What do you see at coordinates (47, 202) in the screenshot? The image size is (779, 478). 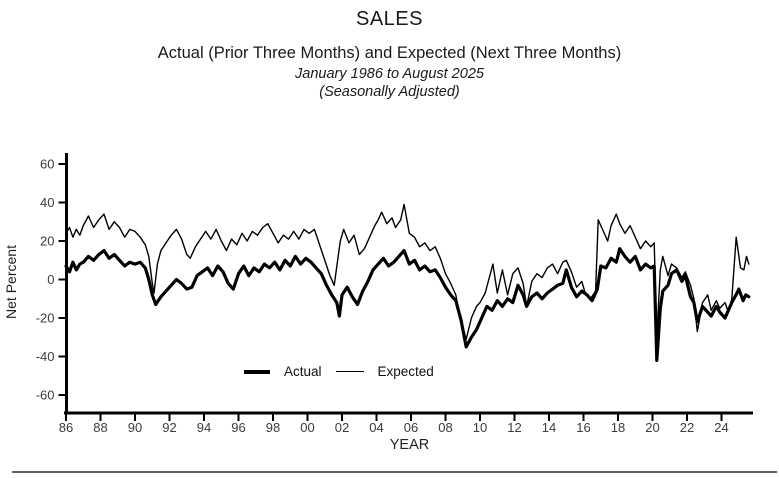 I see `svg-text: 40` at bounding box center [47, 202].